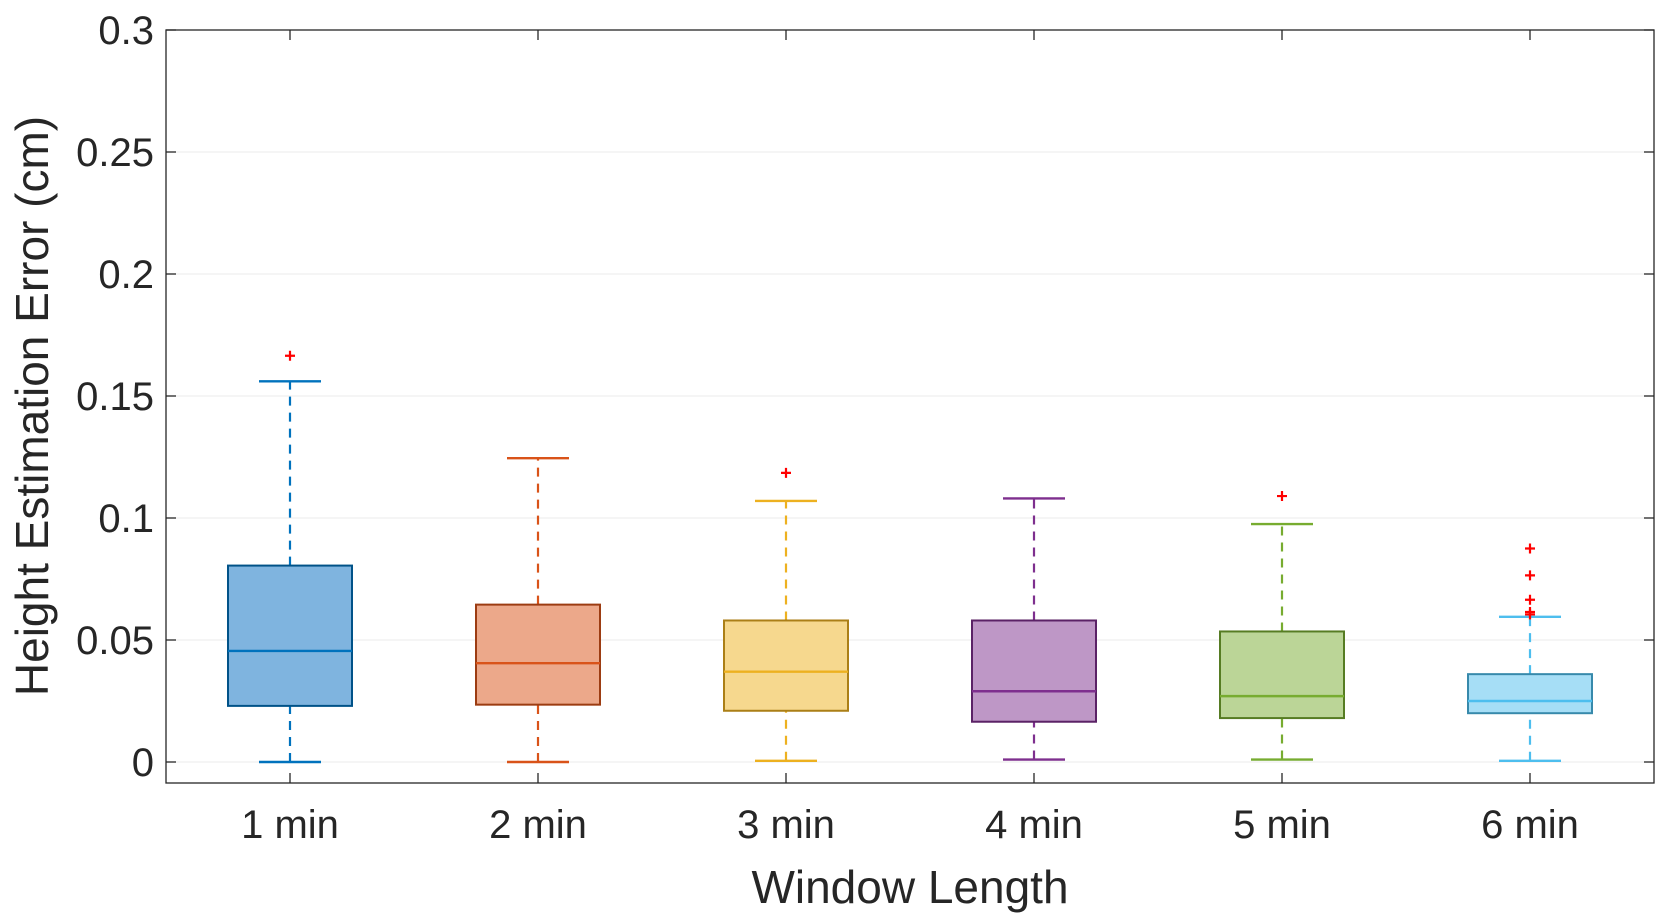 This screenshot has width=1660, height=916. Describe the element at coordinates (290, 557) in the screenshot. I see `box-1-min` at that location.